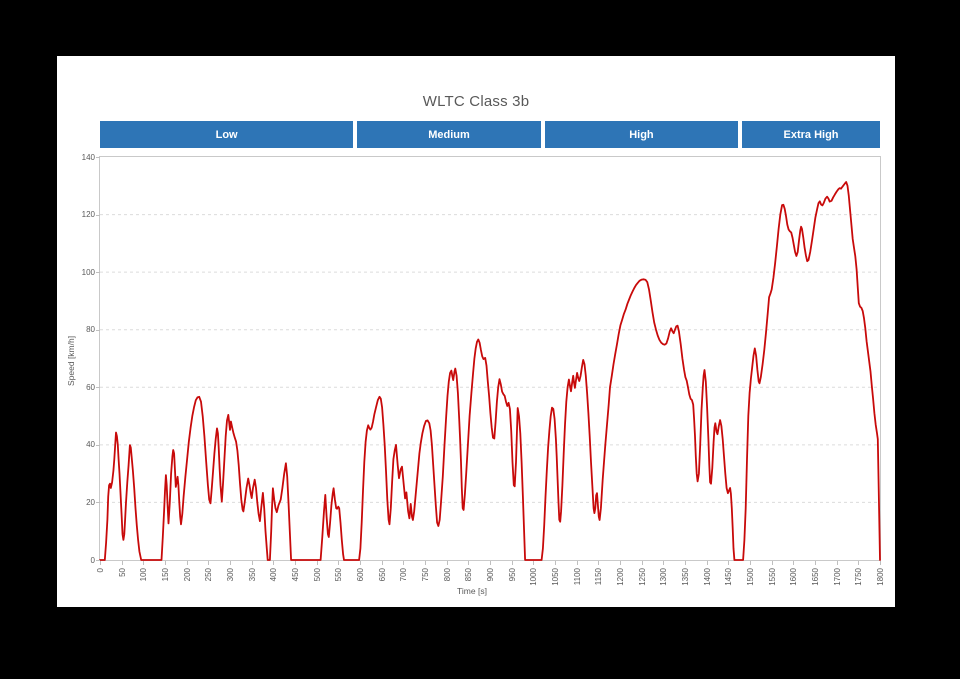 This screenshot has width=960, height=679. I want to click on x-tick-label: 1200, so click(620, 577).